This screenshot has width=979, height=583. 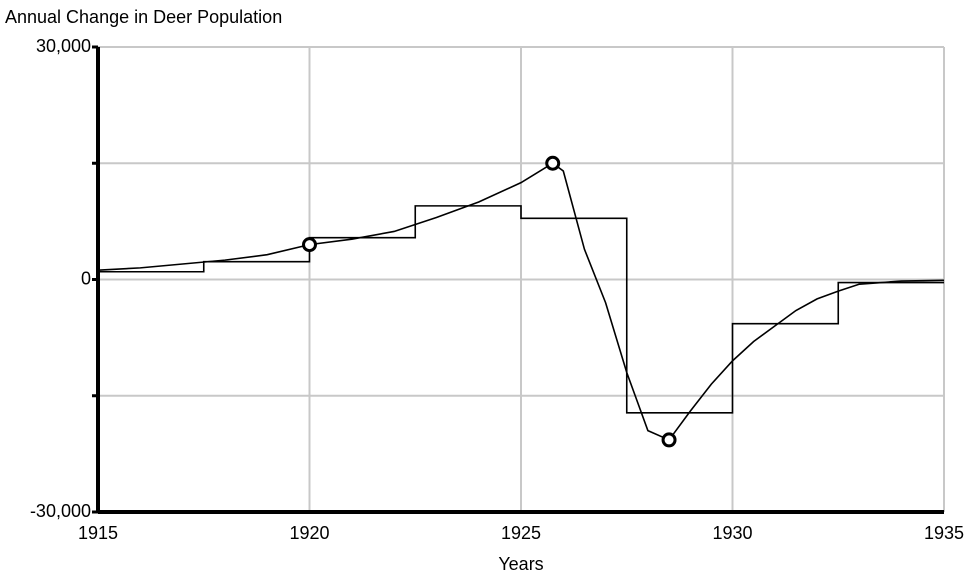 I want to click on x-axis-label: Years, so click(x=520, y=564).